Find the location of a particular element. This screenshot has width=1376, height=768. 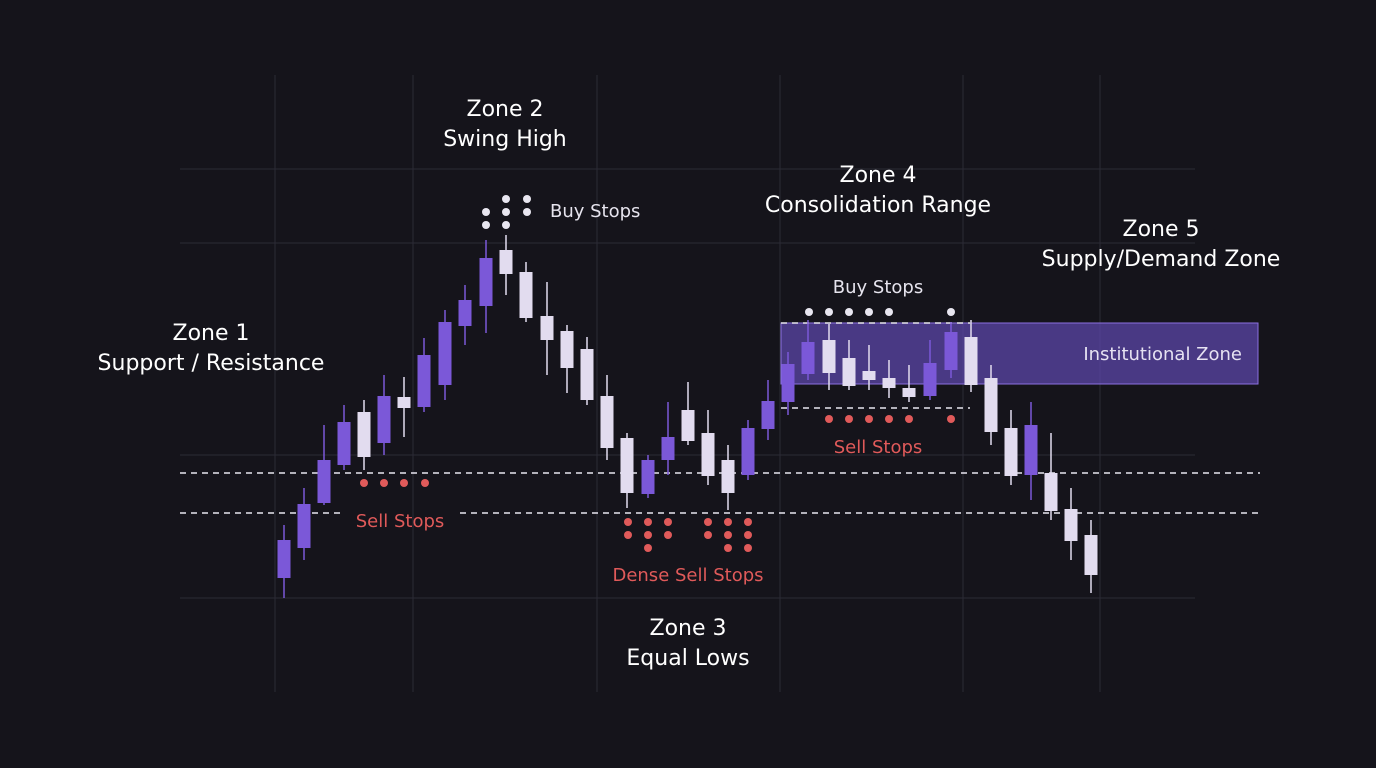

zone-title: Zone 4 is located at coordinates (878, 175).